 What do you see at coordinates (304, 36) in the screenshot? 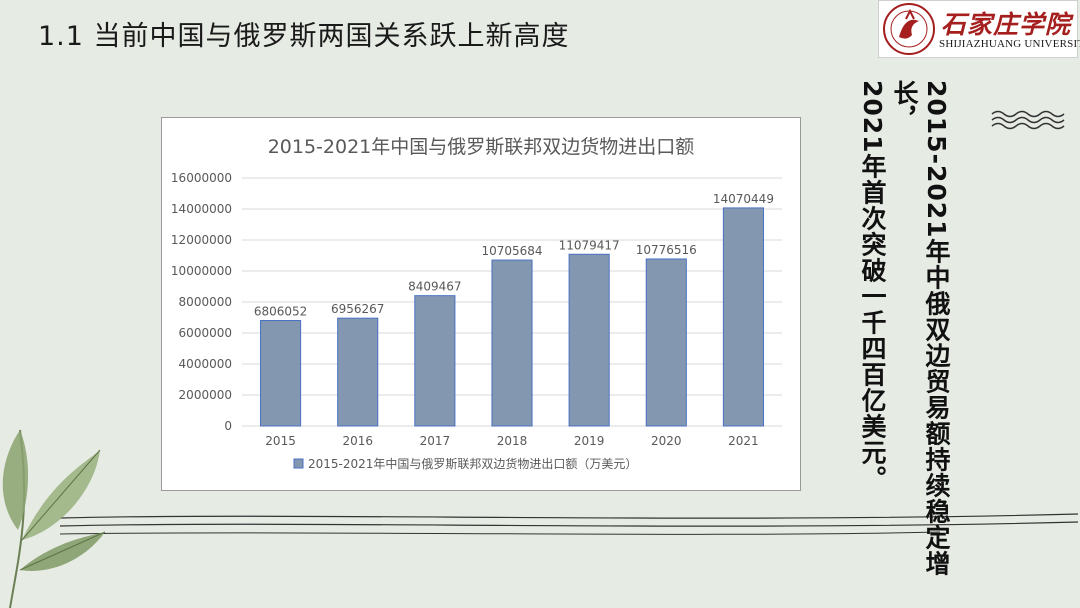
I see `slide-title: 1.1 当前中国与俄罗斯两国关系跃上新高度` at bounding box center [304, 36].